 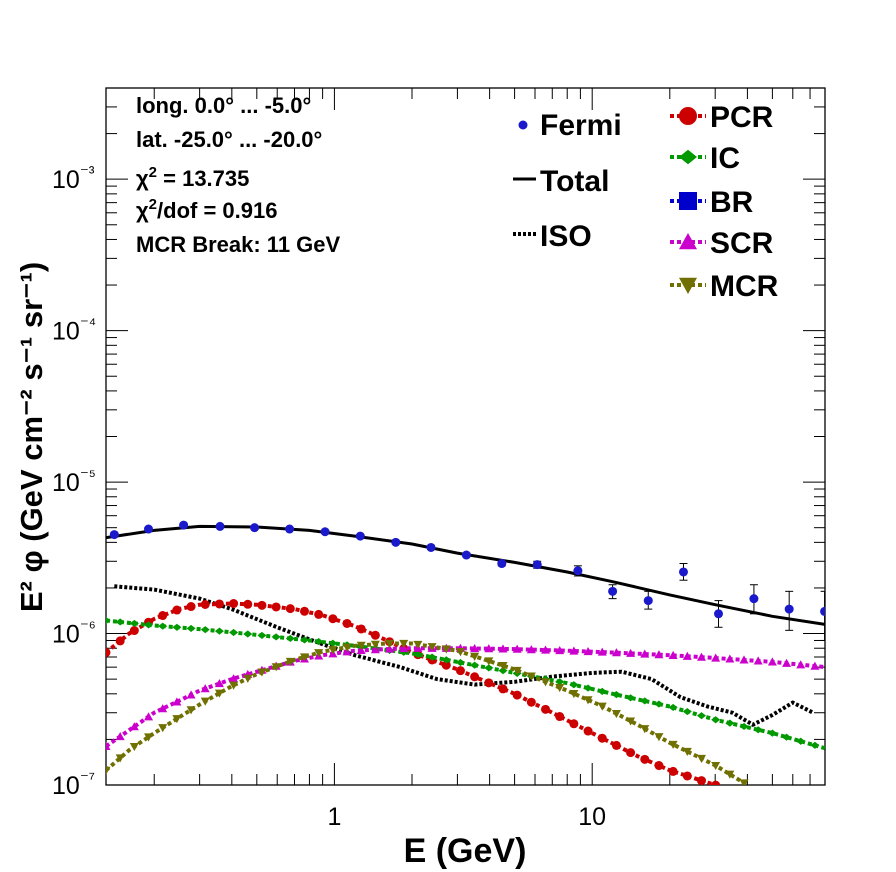 I want to click on mcr-line, so click(x=427, y=713).